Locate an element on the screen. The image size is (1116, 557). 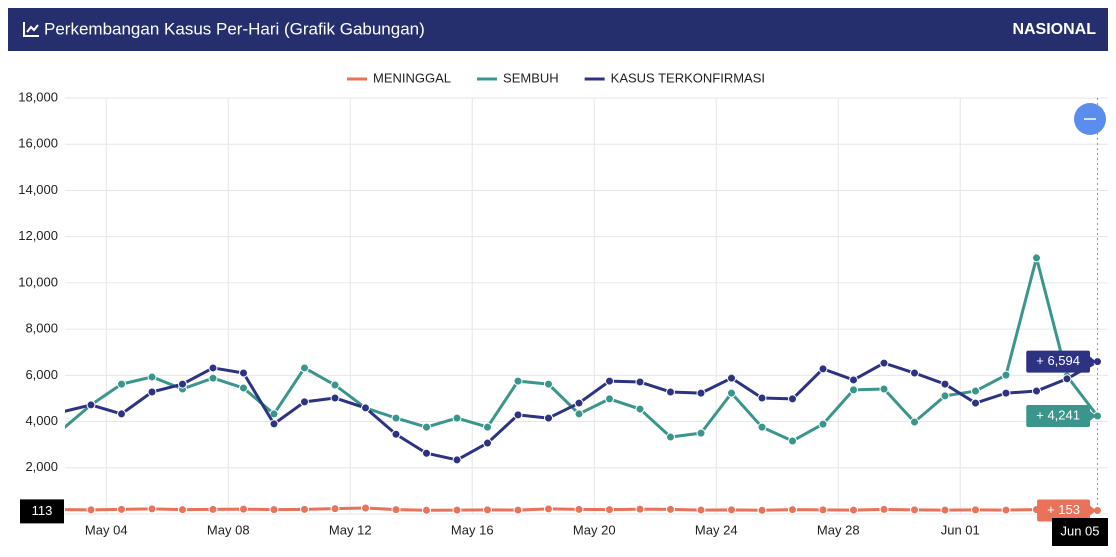
crosshair-y-label: 113 is located at coordinates (42, 510).